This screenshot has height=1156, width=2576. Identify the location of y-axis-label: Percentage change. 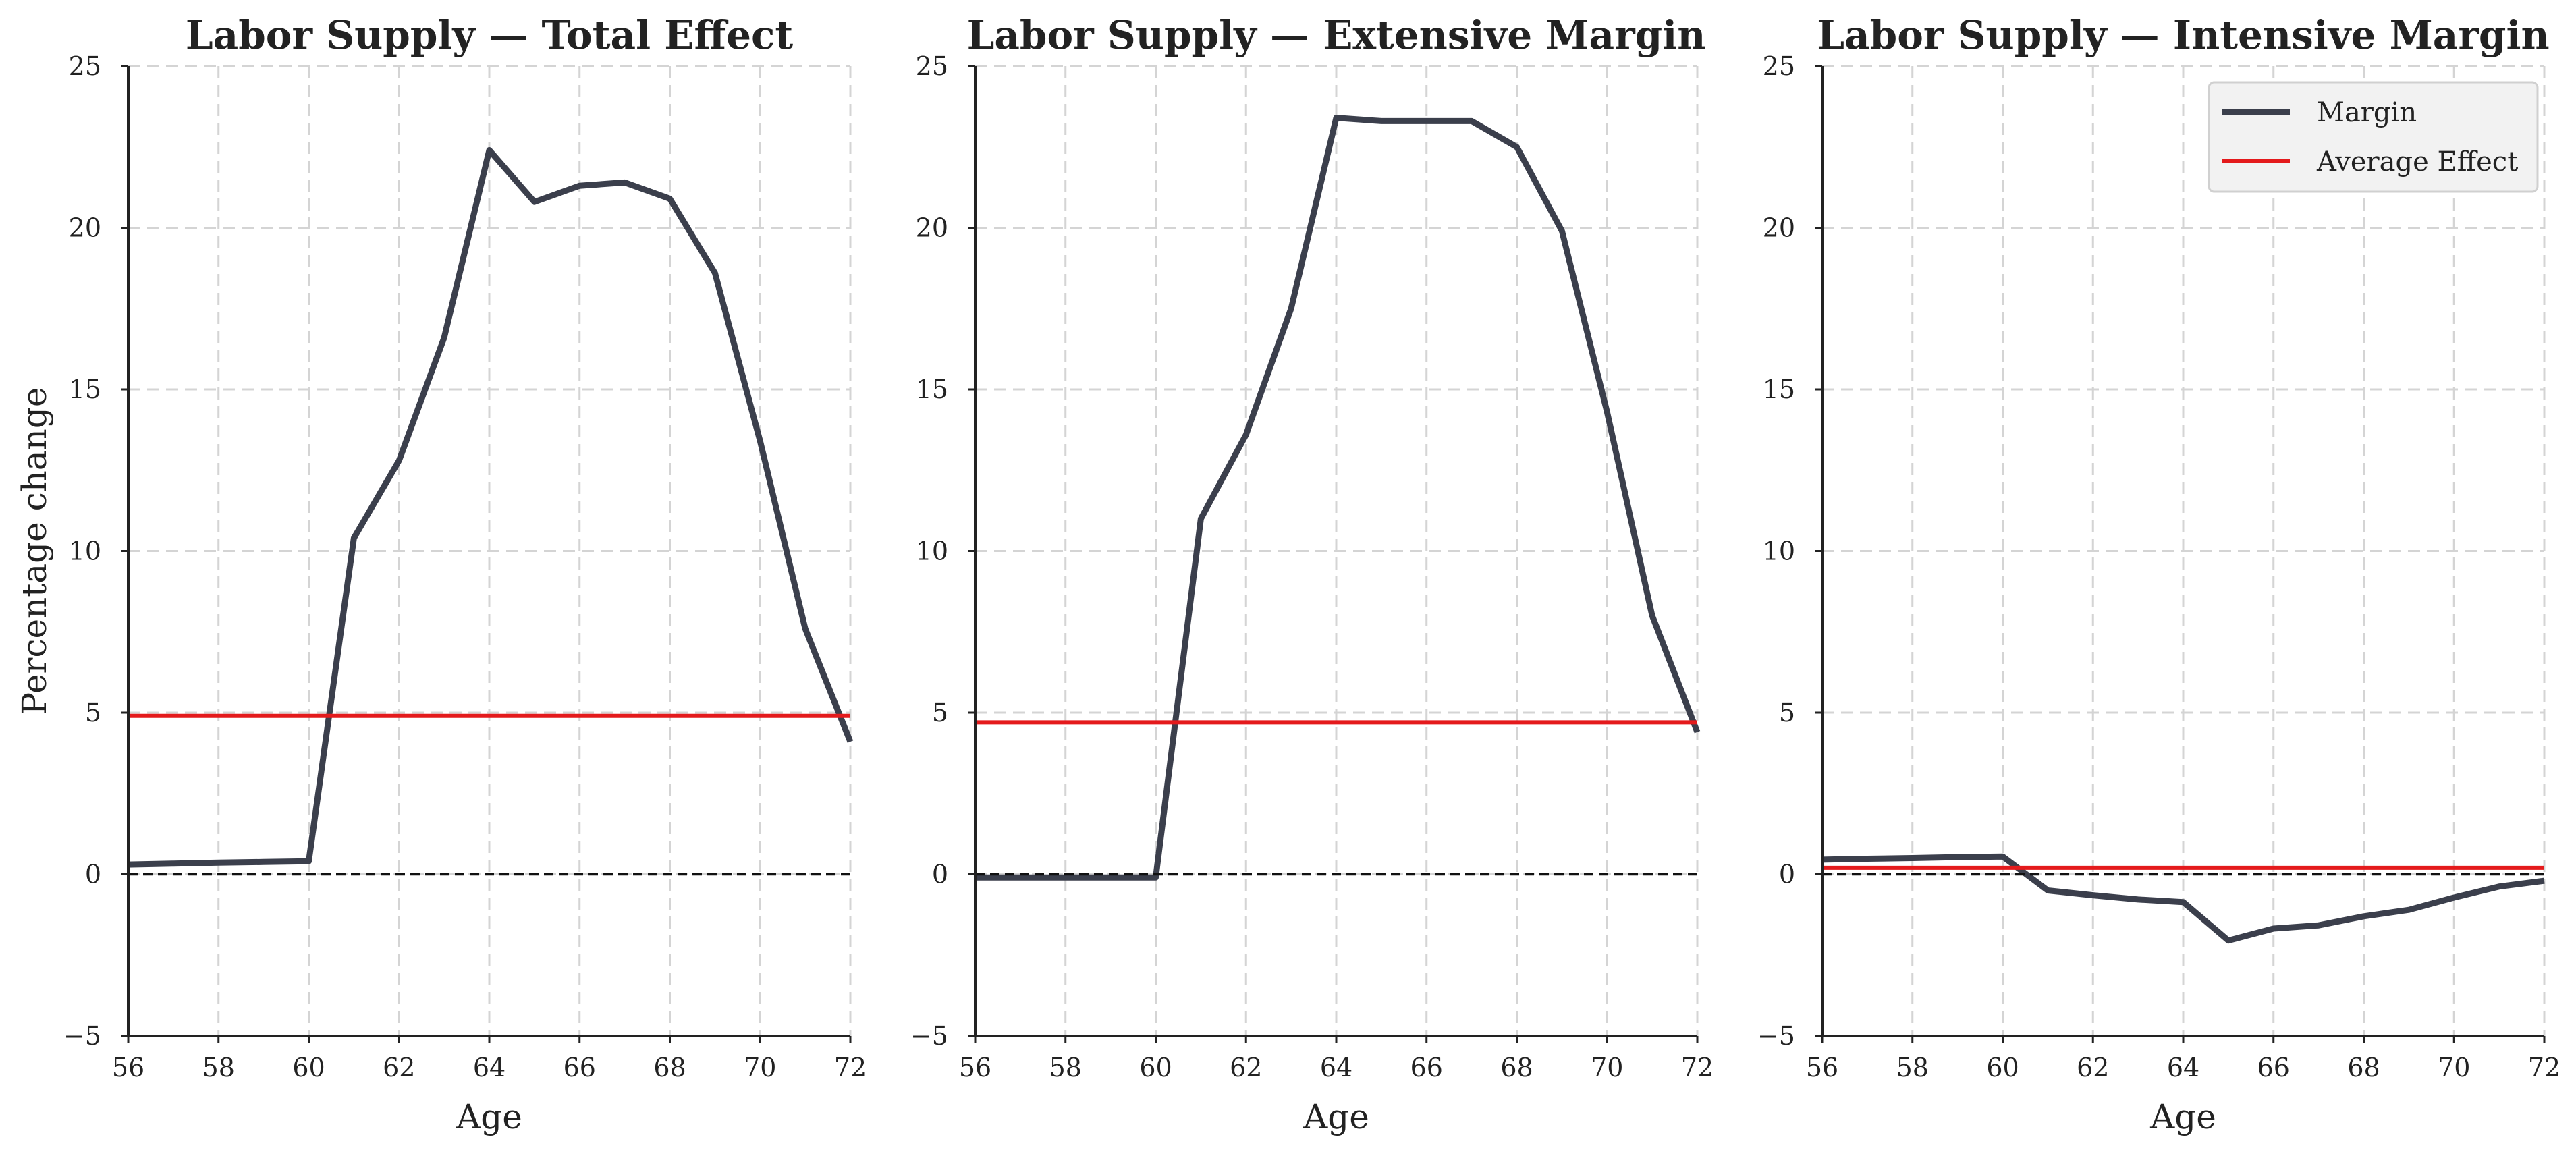
(34, 551).